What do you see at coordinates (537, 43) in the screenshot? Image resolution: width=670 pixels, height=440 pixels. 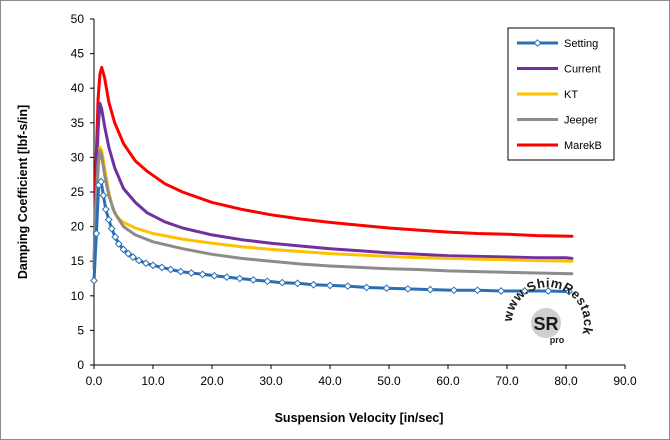 I see `legend-marker-setting` at bounding box center [537, 43].